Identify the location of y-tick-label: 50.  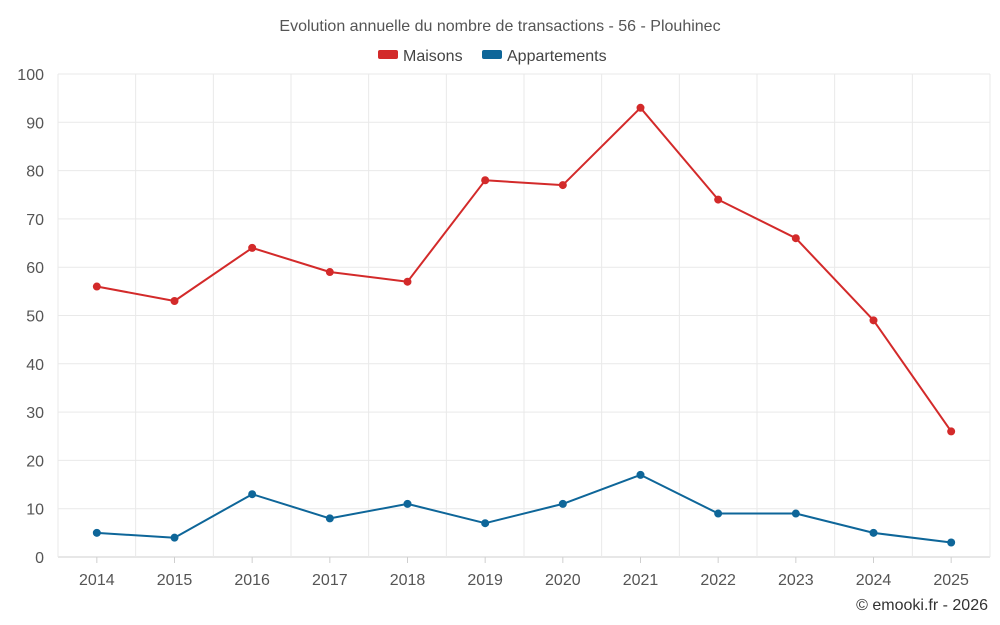
(35, 317).